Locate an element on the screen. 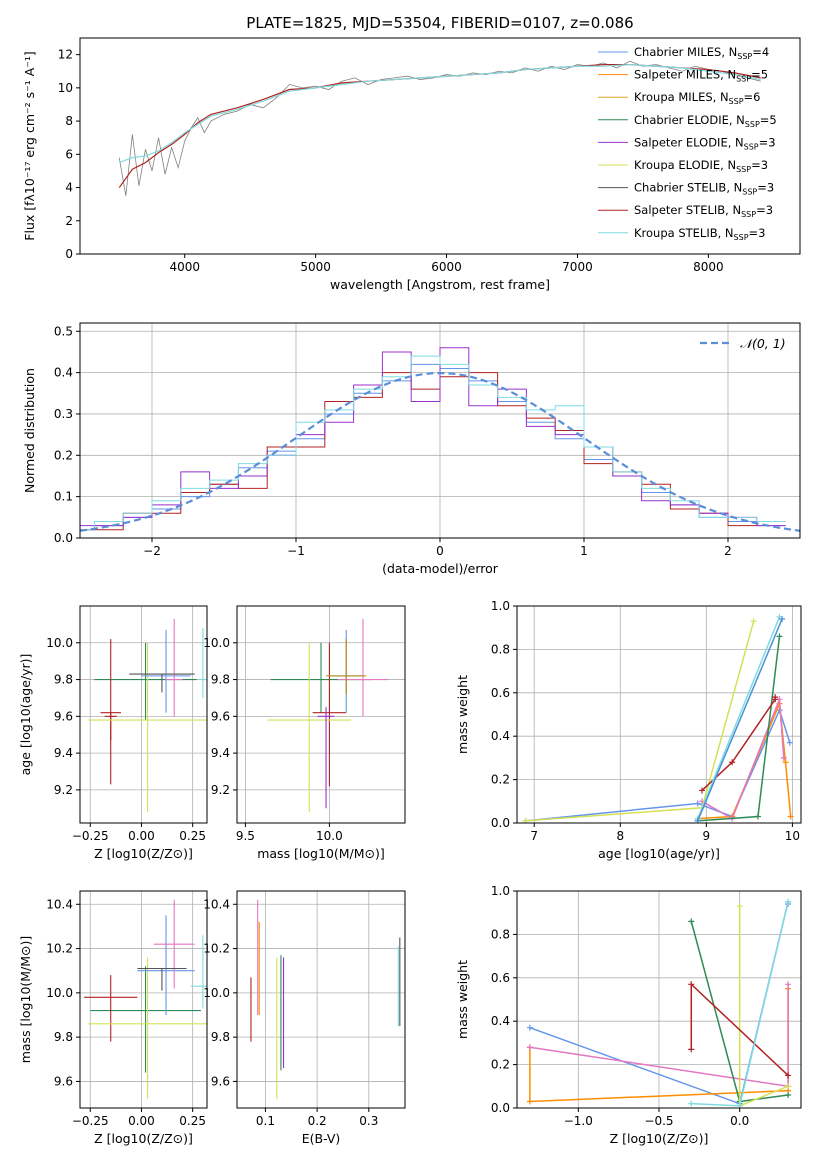  y-tick-label: 0 is located at coordinates (69, 254).